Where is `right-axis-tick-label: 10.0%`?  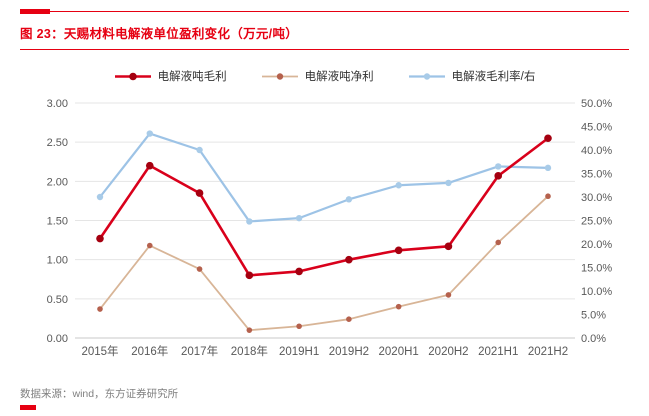
right-axis-tick-label: 10.0% is located at coordinates (596, 292).